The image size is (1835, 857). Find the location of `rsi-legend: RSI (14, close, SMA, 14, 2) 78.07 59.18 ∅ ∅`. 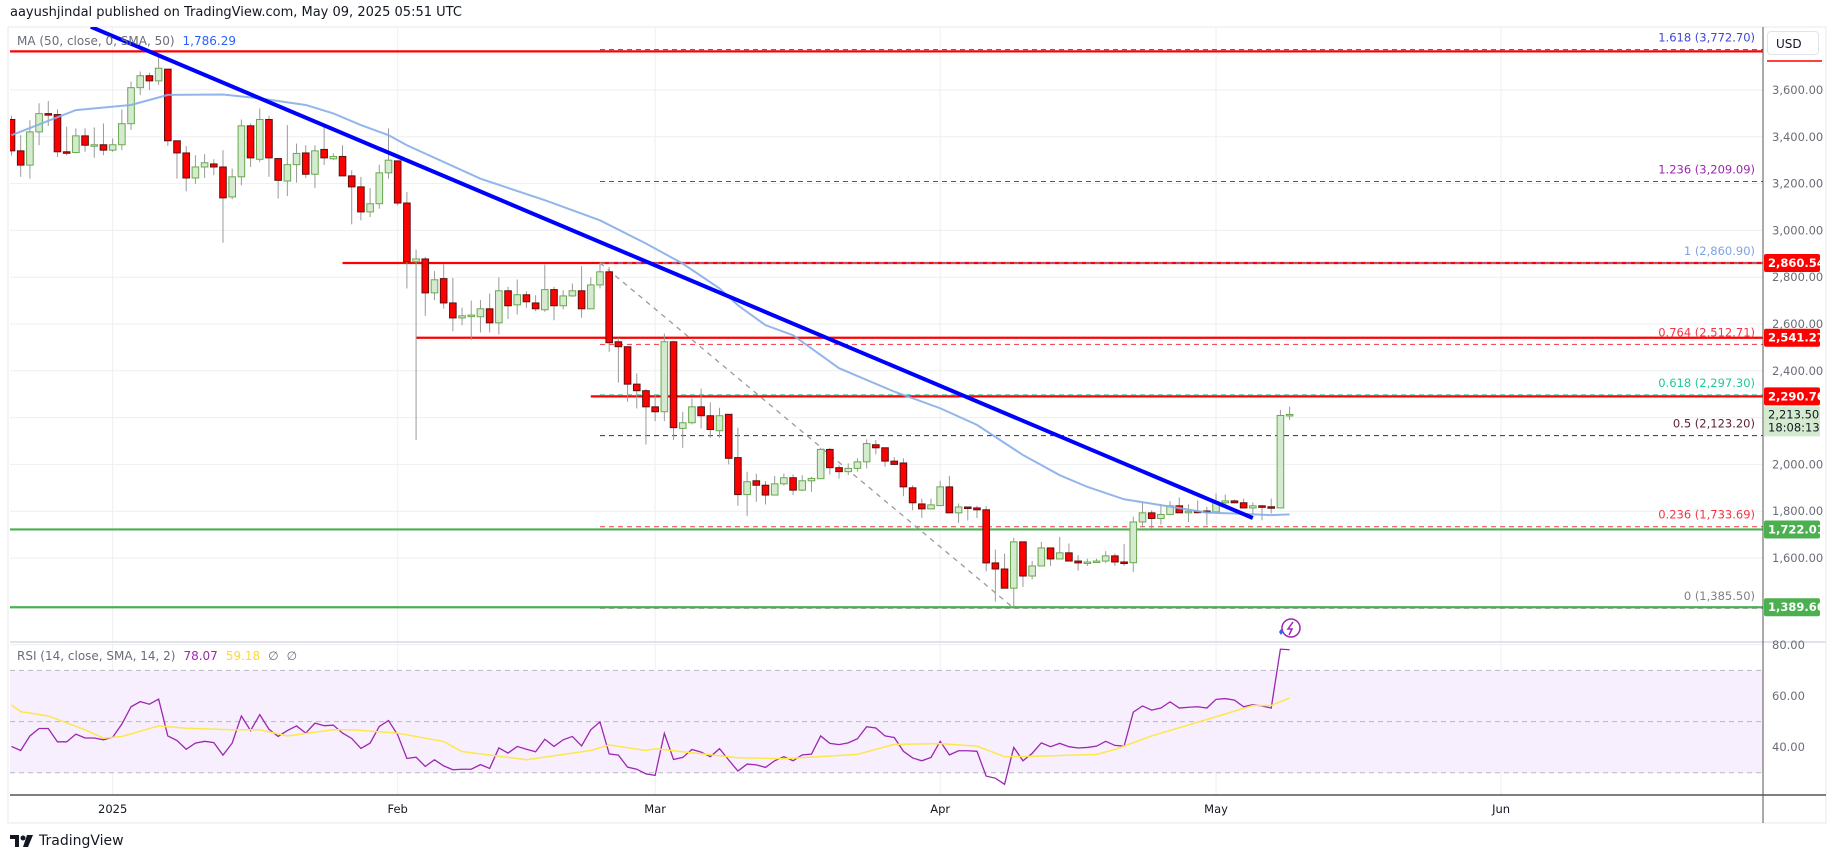

rsi-legend: RSI (14, close, SMA, 14, 2) 78.07 59.18 ∅ ∅ is located at coordinates (161, 656).